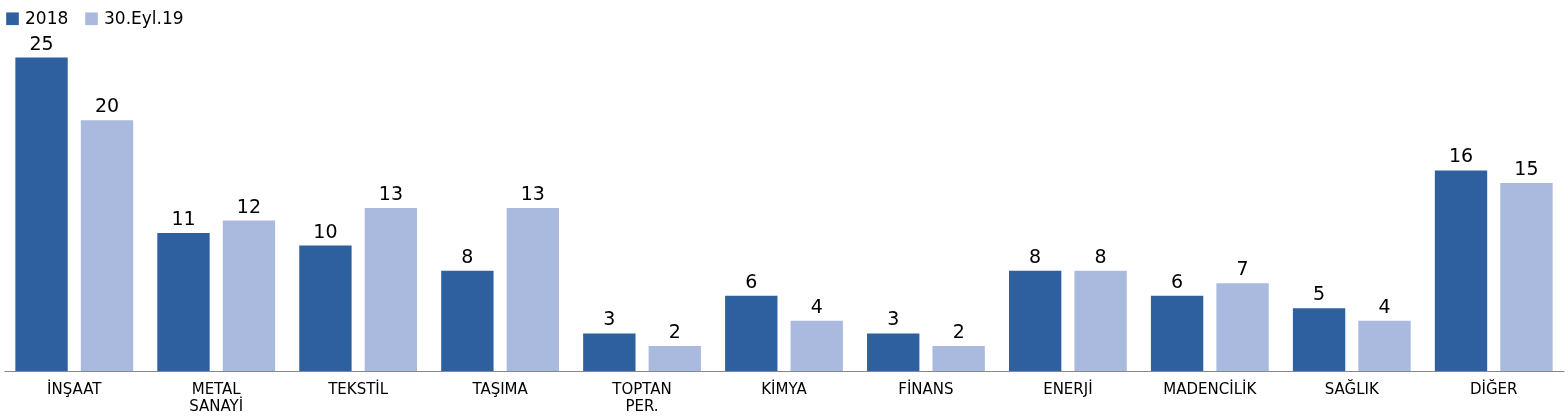  I want to click on data-label: 16, so click(1461, 155).